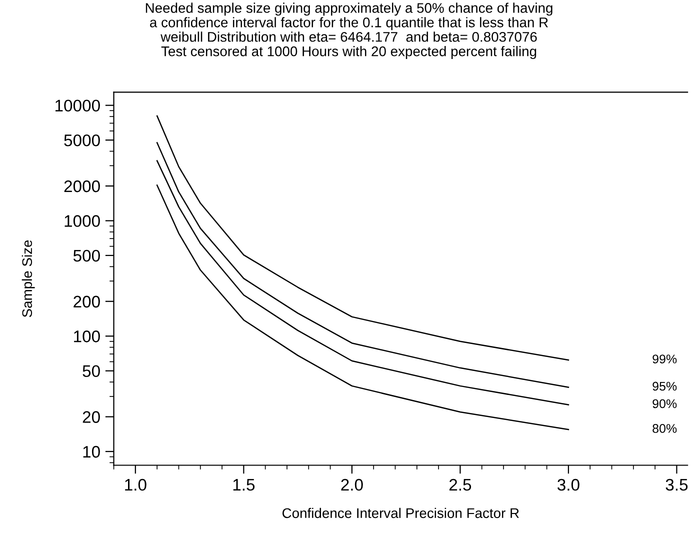 Image resolution: width=698 pixels, height=536 pixels. What do you see at coordinates (352, 484) in the screenshot?
I see `x-tick-label: 2.0` at bounding box center [352, 484].